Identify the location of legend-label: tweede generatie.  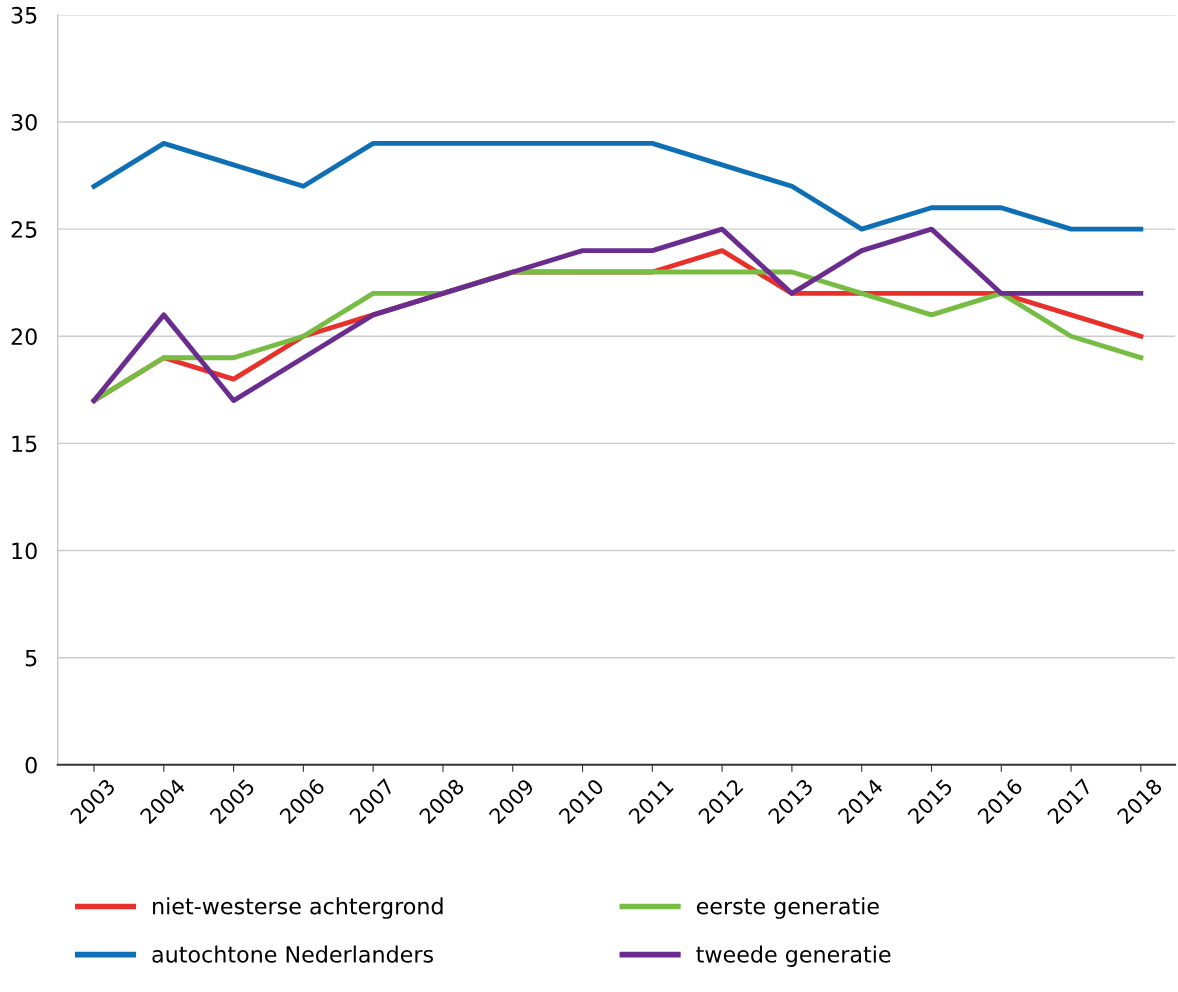
(793, 956).